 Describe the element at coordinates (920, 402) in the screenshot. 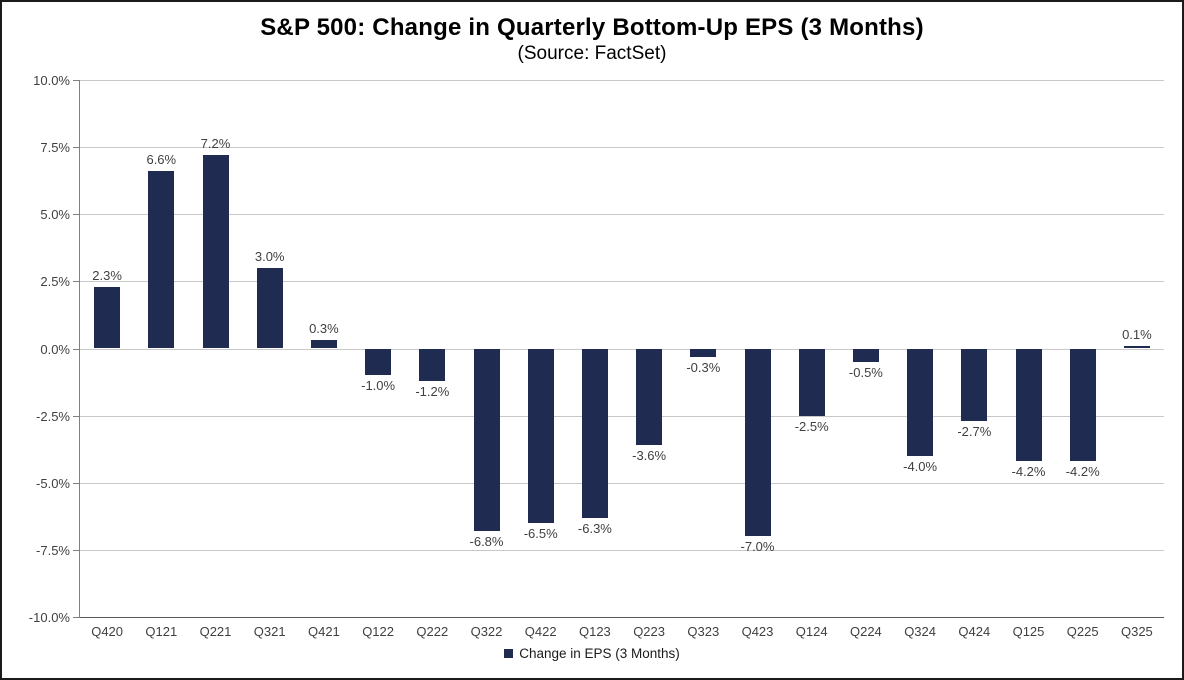

I see `bar-Q324` at that location.